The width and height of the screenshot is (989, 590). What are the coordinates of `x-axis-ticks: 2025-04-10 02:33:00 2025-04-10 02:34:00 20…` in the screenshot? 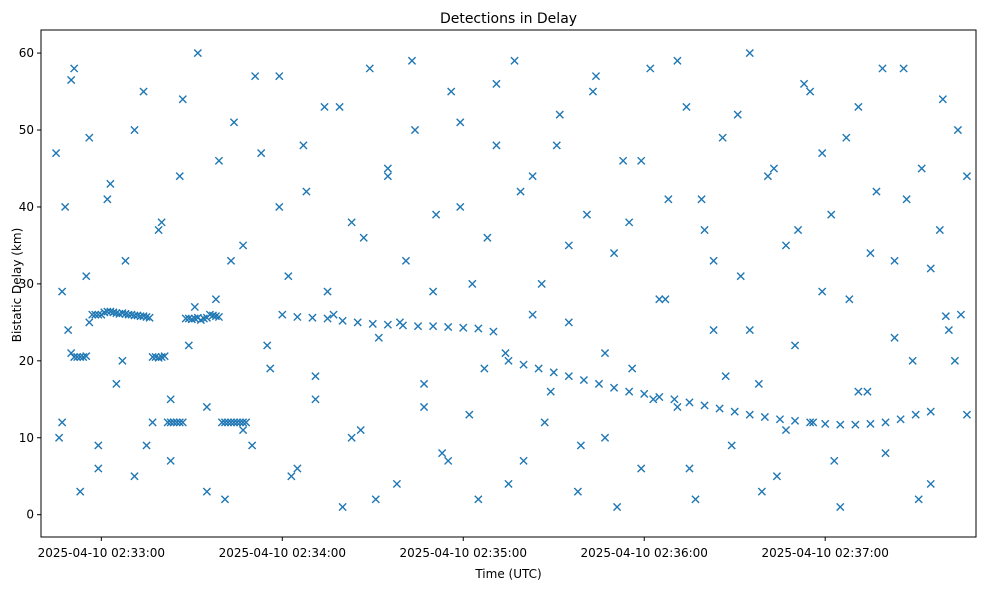 It's located at (463, 548).